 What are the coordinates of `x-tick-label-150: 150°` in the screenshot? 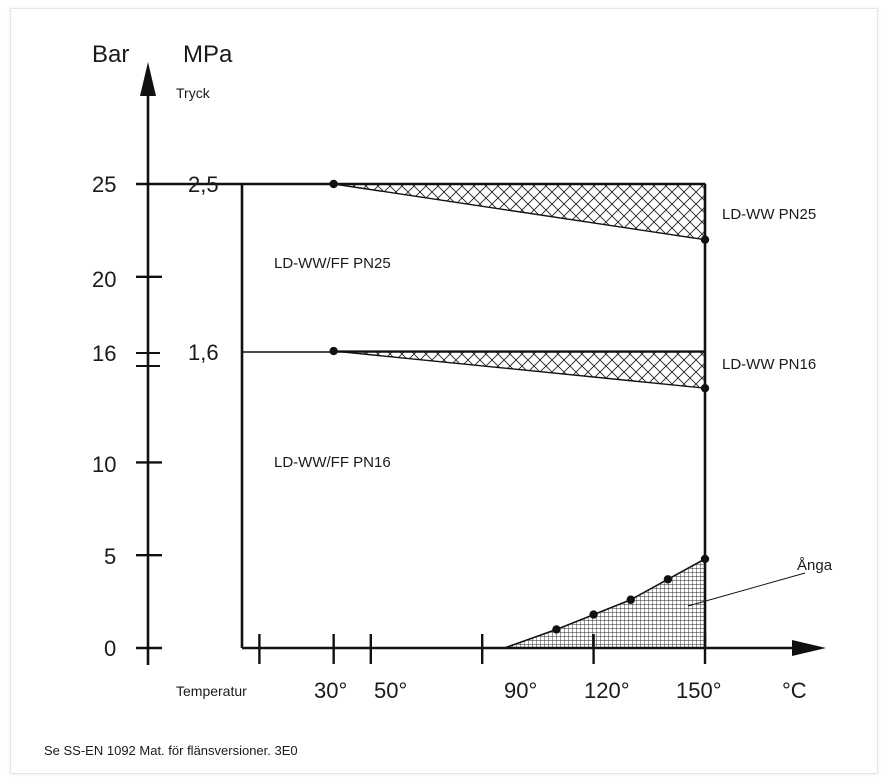 It's located at (699, 690).